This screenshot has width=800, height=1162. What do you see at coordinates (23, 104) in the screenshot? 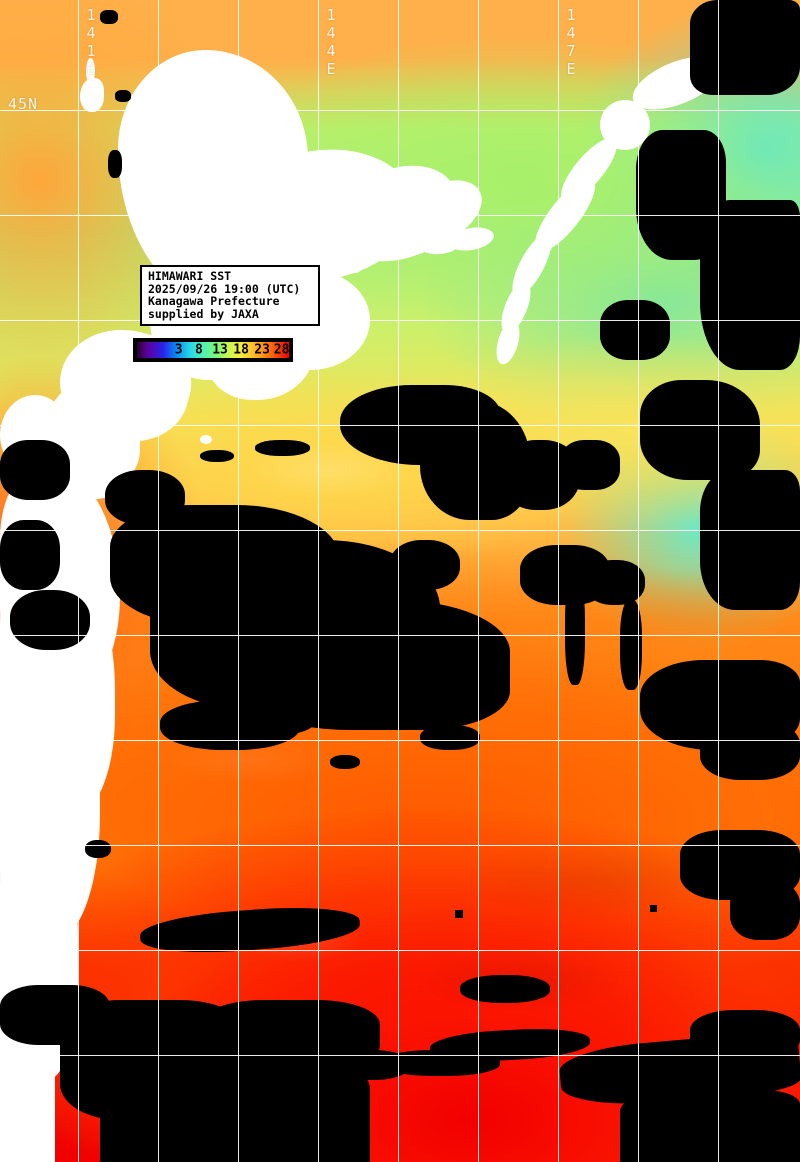
I see `latitude-label-45n: 45N` at bounding box center [23, 104].